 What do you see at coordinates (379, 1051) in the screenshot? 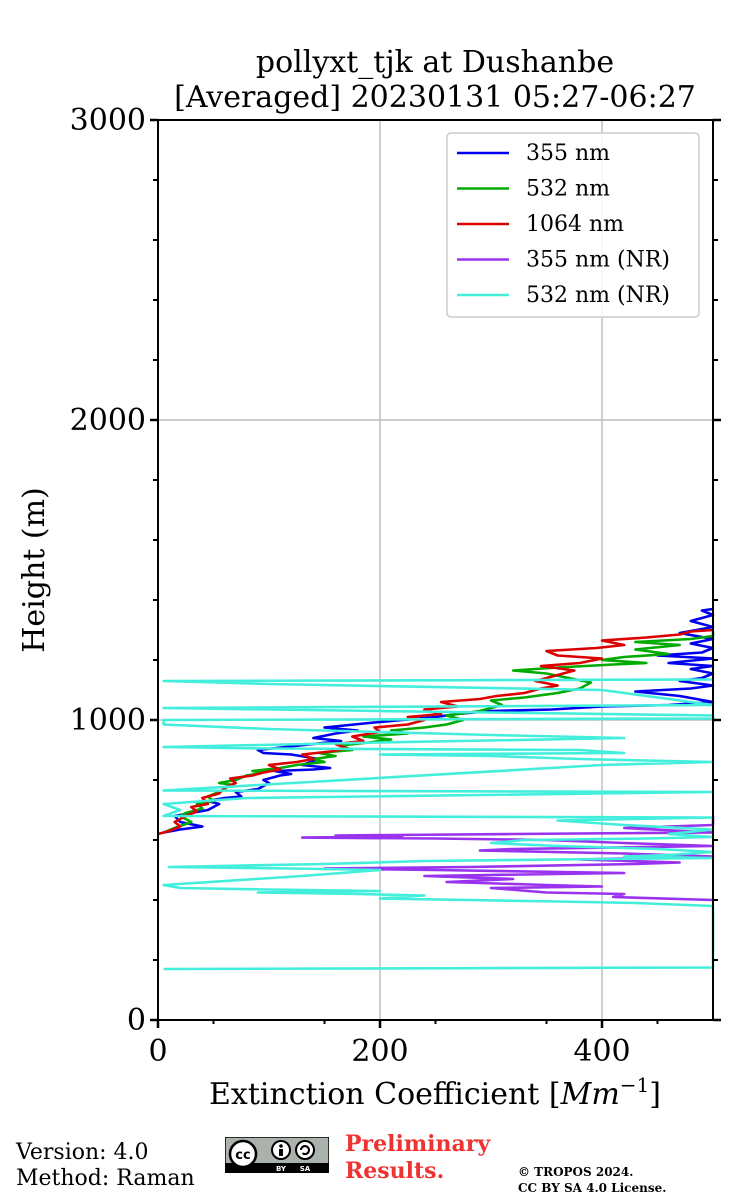
I see `x-tick-label-200: 200` at bounding box center [379, 1051].